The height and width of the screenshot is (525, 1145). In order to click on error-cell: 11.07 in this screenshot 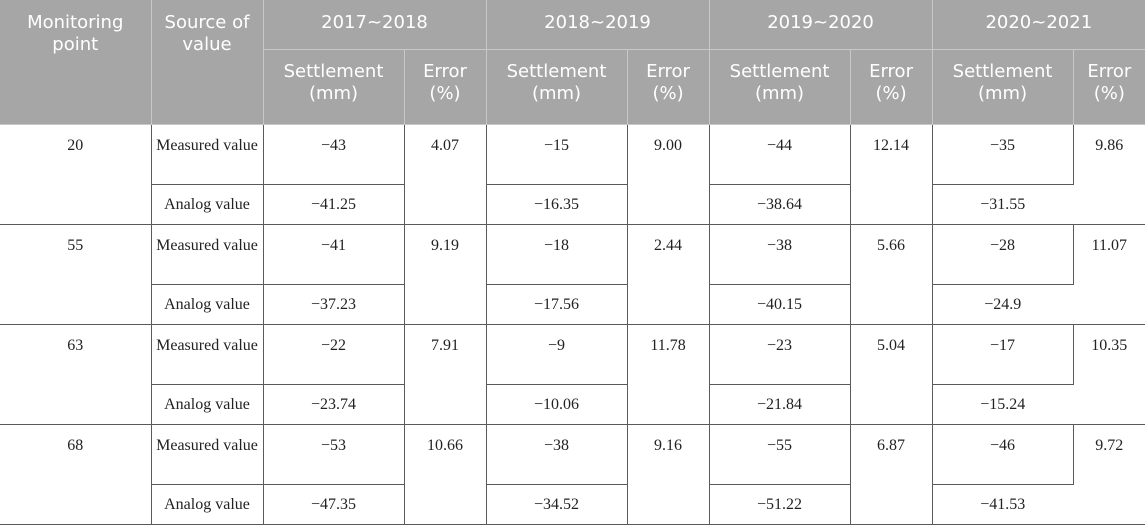, I will do `click(1109, 274)`.